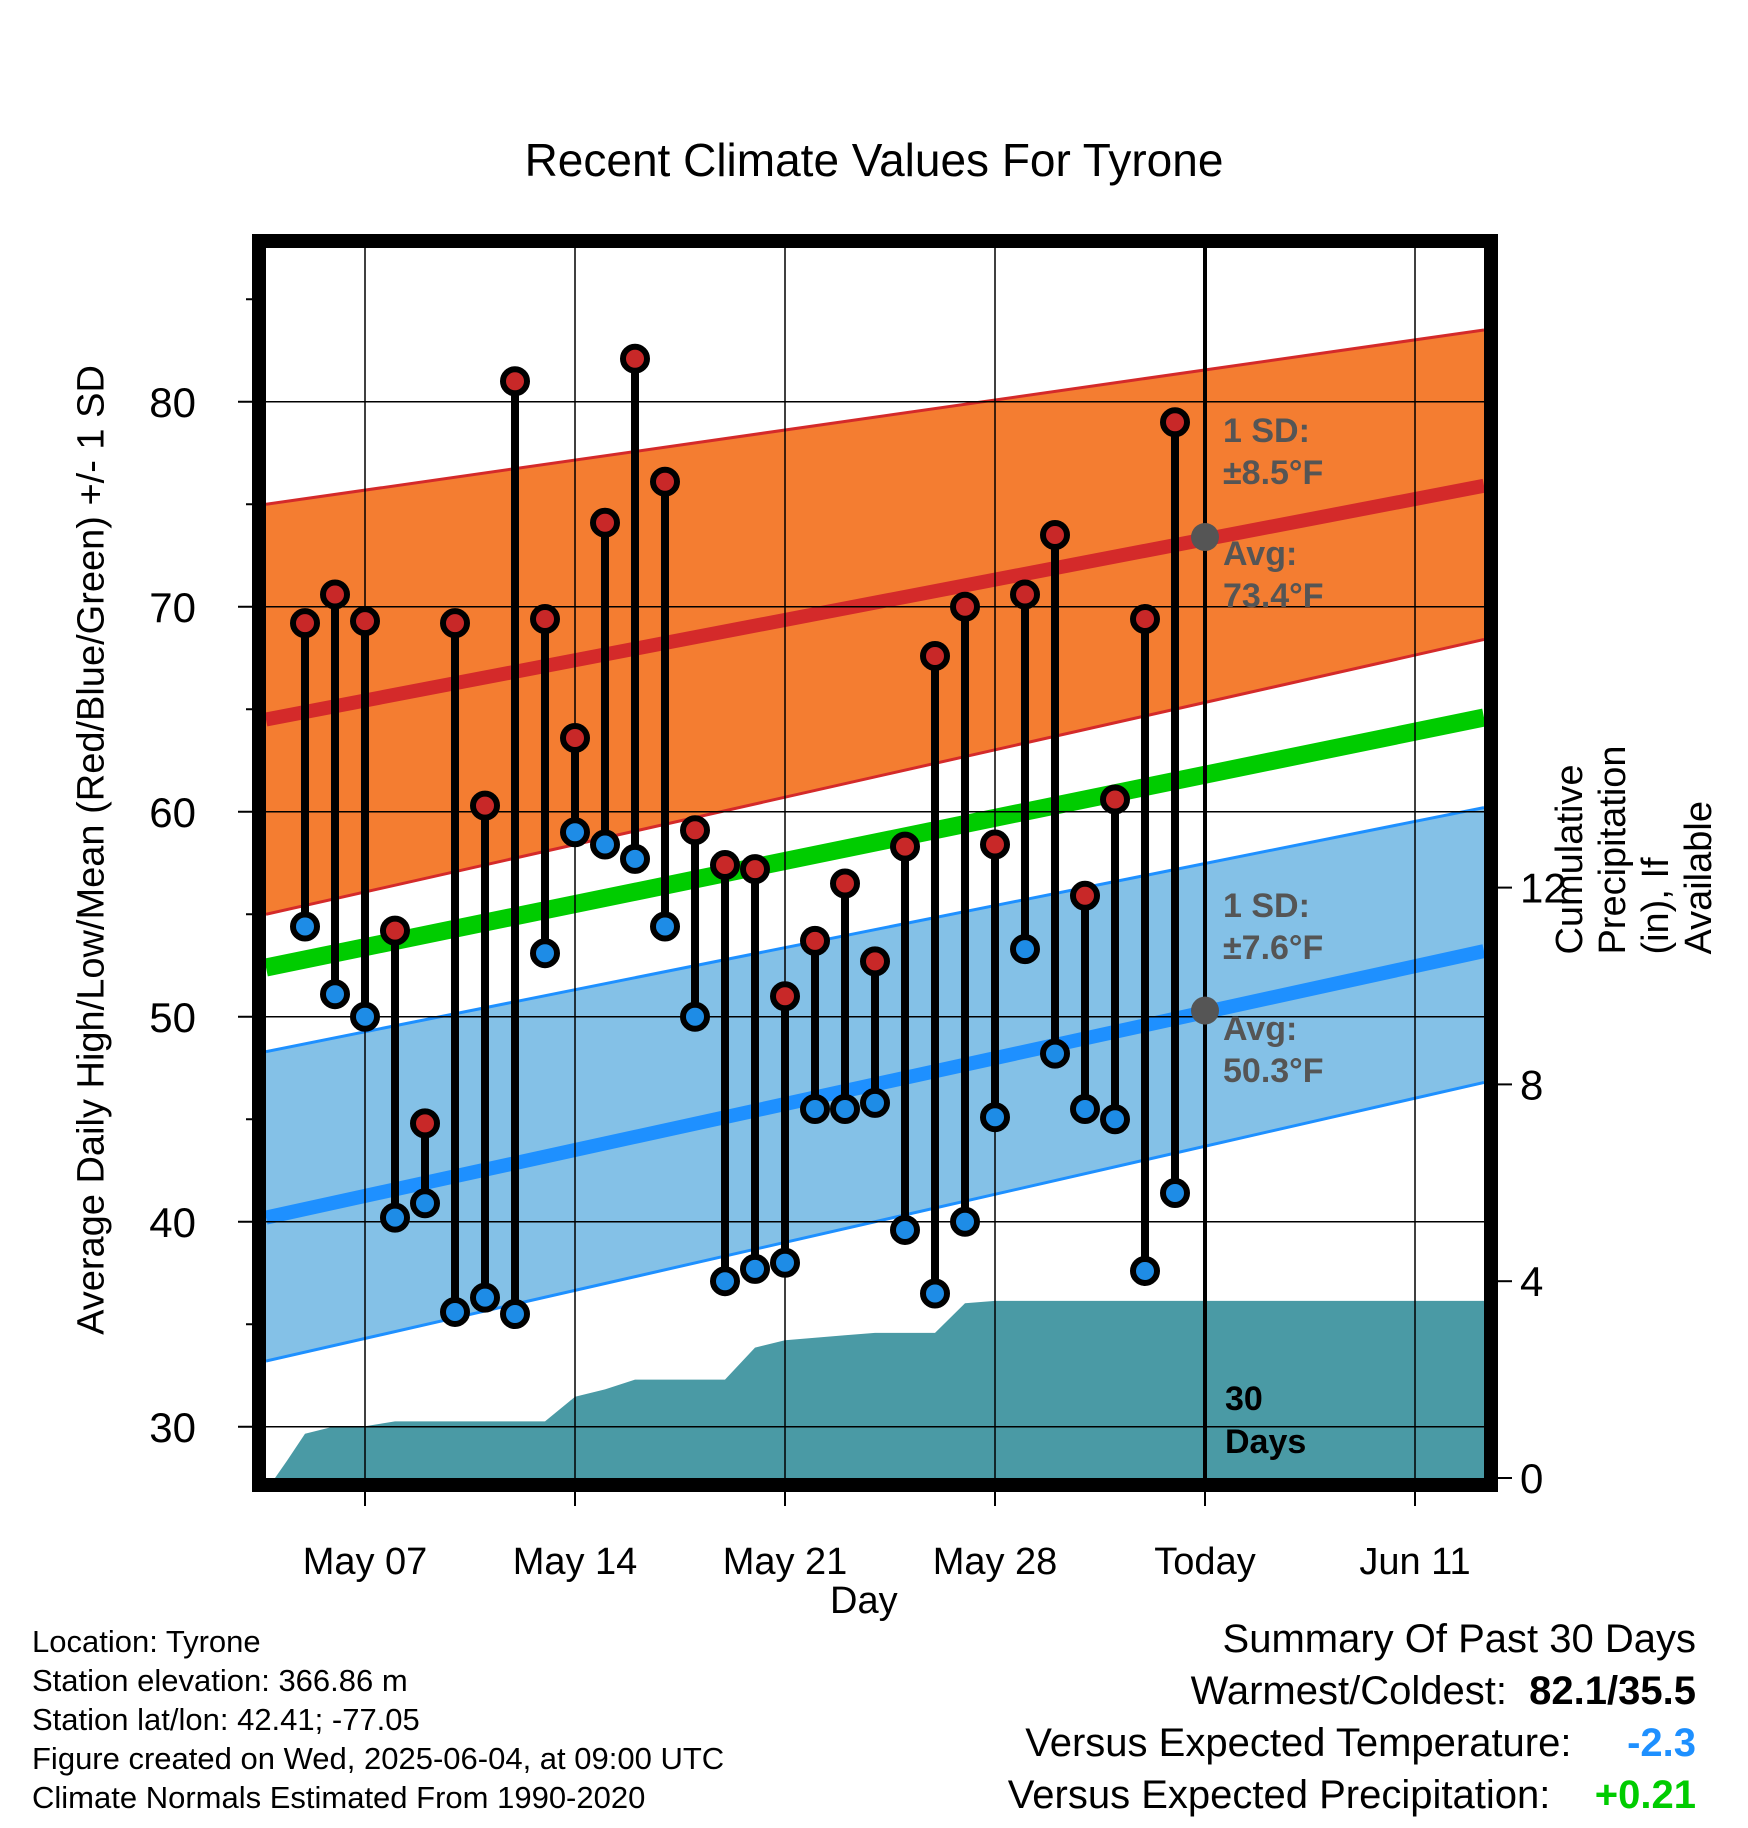 This screenshot has width=1748, height=1828. I want to click on days-count-number: 30, so click(1244, 1399).